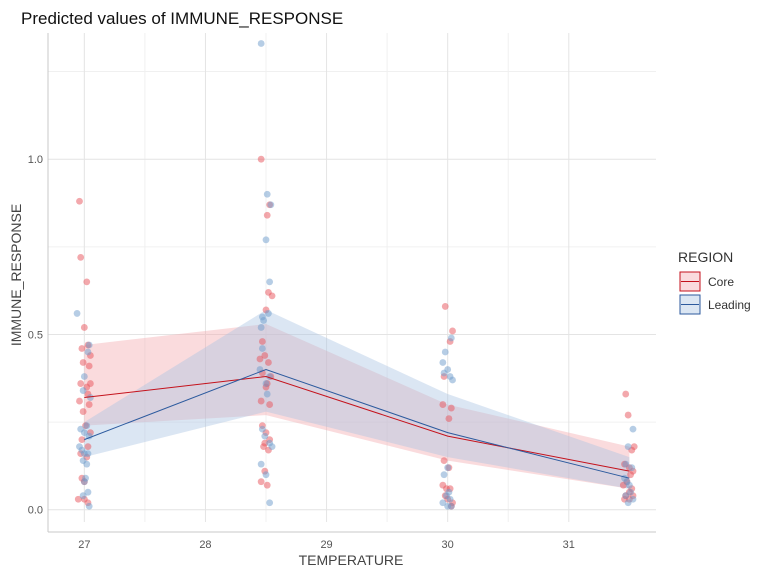 Image resolution: width=768 pixels, height=576 pixels. Describe the element at coordinates (205, 545) in the screenshot. I see `x-tick-label: 28` at that location.